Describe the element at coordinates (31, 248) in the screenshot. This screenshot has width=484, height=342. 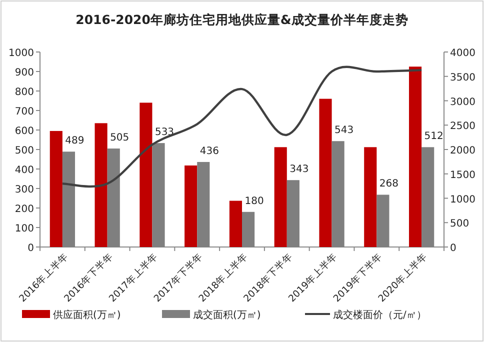
I see `y-tick-label: 0` at that location.